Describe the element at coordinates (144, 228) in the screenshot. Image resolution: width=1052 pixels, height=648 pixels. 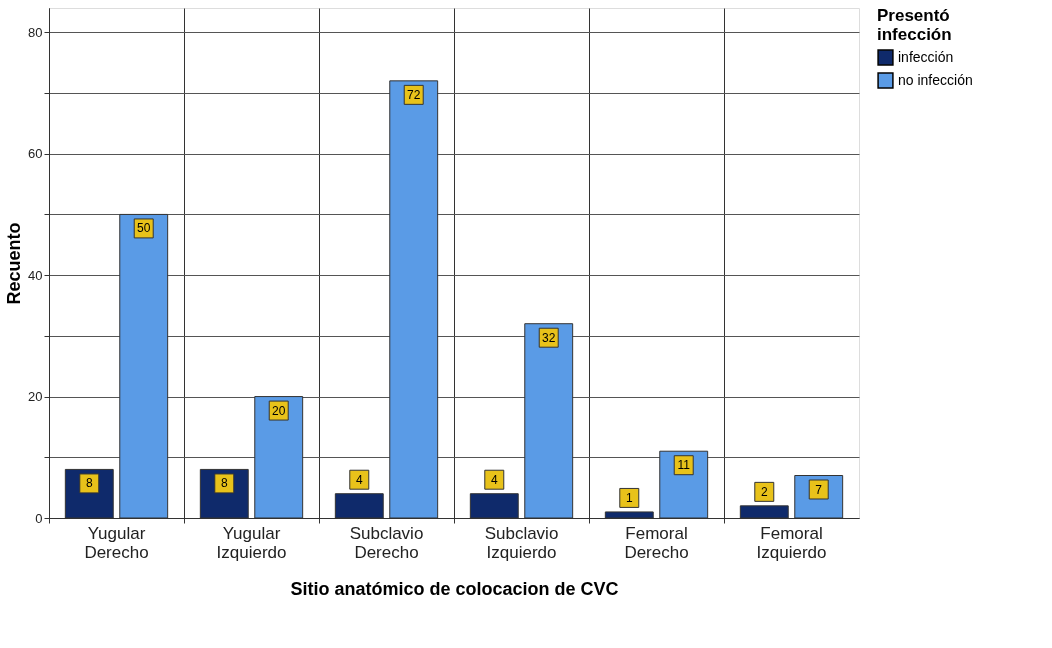
I see `data-label: 50` at that location.